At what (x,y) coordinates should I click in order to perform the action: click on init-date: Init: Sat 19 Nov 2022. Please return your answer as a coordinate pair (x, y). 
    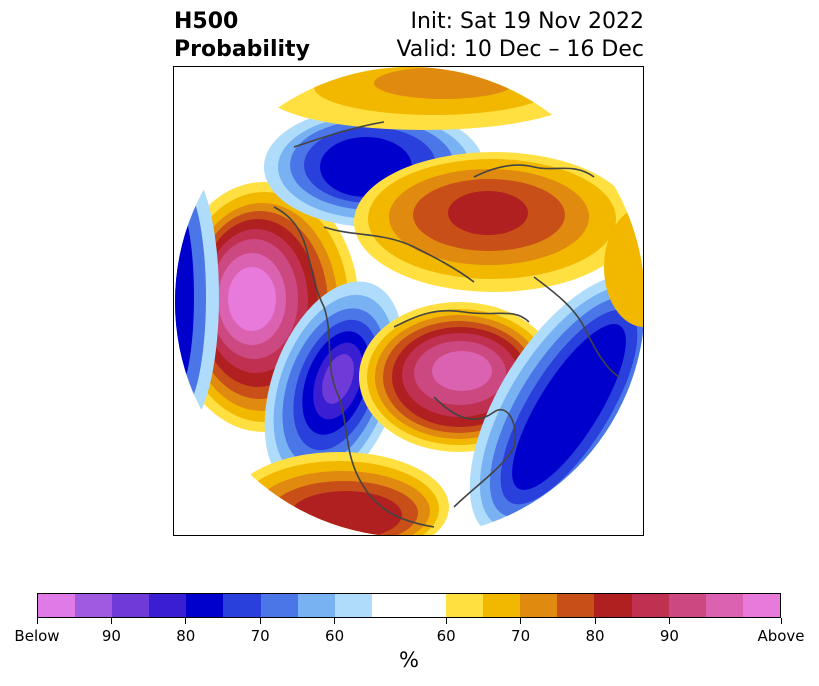
    Looking at the image, I should click on (527, 21).